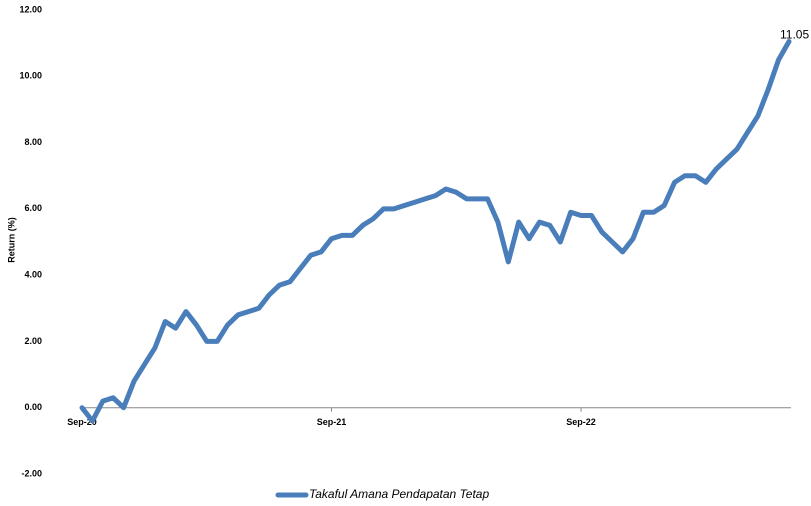 This screenshot has width=811, height=506. What do you see at coordinates (33, 275) in the screenshot?
I see `y-tick-label: 4.00` at bounding box center [33, 275].